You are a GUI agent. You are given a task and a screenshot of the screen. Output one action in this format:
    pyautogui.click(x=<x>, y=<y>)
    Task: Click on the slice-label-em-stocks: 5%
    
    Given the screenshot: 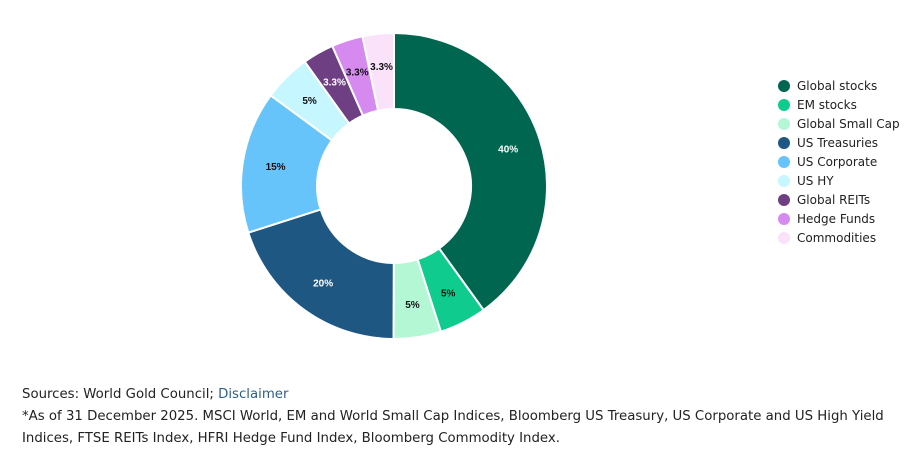 What is the action you would take?
    pyautogui.click(x=448, y=294)
    